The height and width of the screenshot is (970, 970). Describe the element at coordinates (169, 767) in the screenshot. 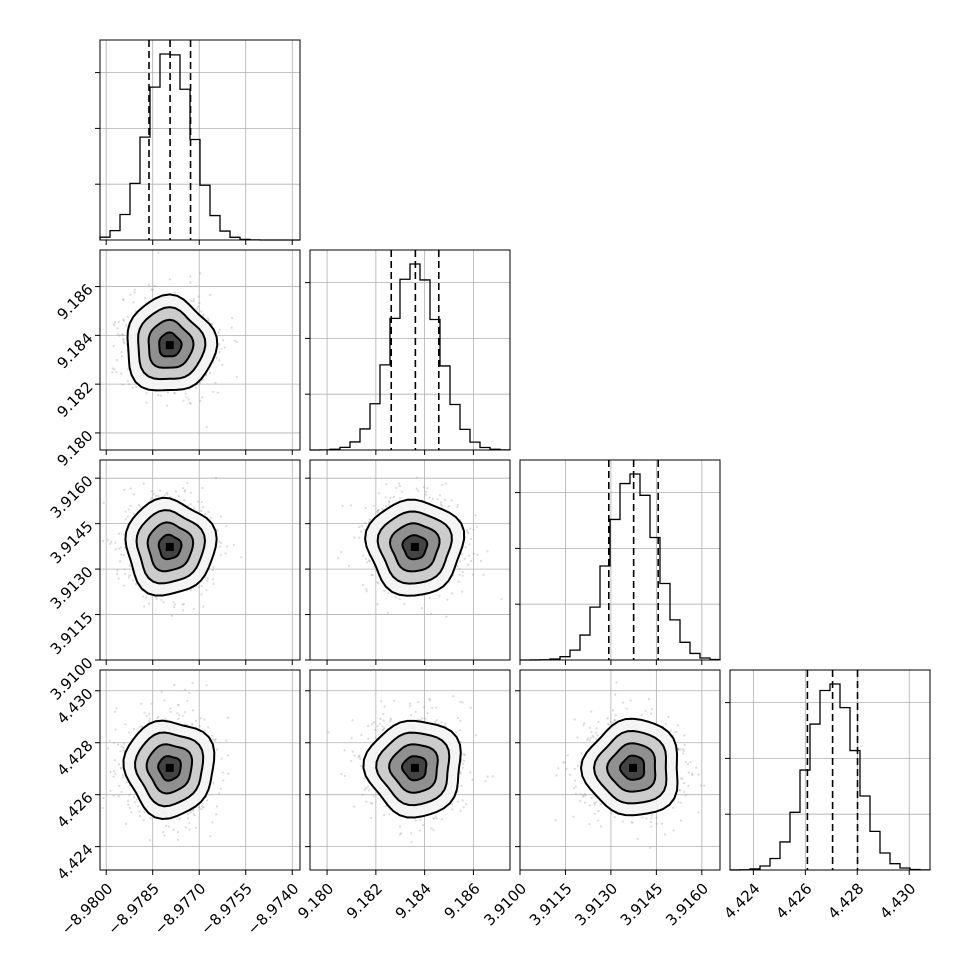

I see `density-peak` at that location.